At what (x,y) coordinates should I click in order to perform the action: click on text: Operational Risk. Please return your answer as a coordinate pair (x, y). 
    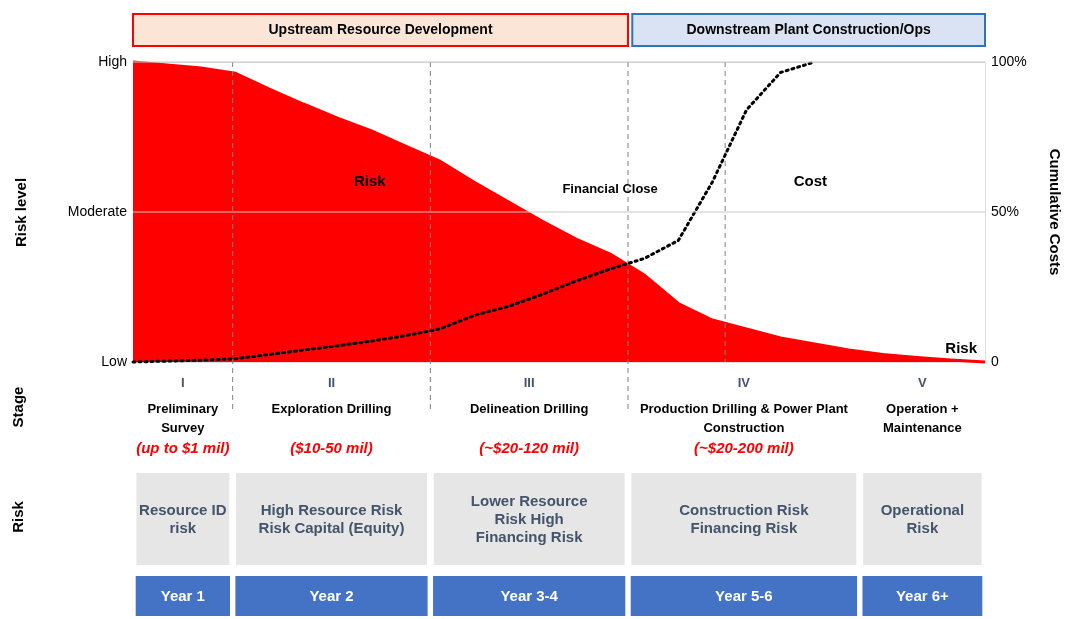
    Looking at the image, I should click on (922, 518).